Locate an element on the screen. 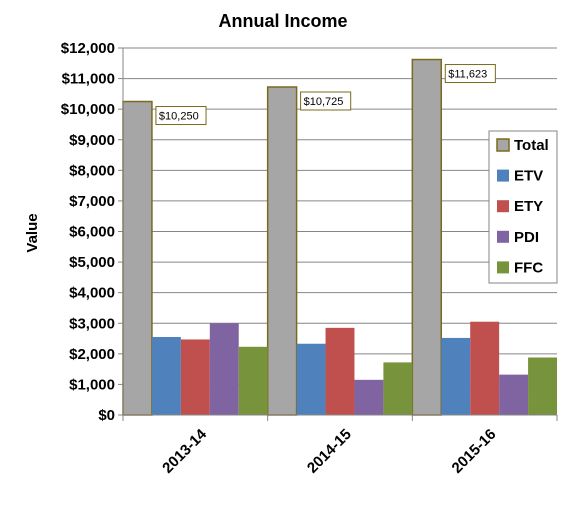 The image size is (567, 506). data-labels: $10,250 $10,725 $11,623 is located at coordinates (325, 95).